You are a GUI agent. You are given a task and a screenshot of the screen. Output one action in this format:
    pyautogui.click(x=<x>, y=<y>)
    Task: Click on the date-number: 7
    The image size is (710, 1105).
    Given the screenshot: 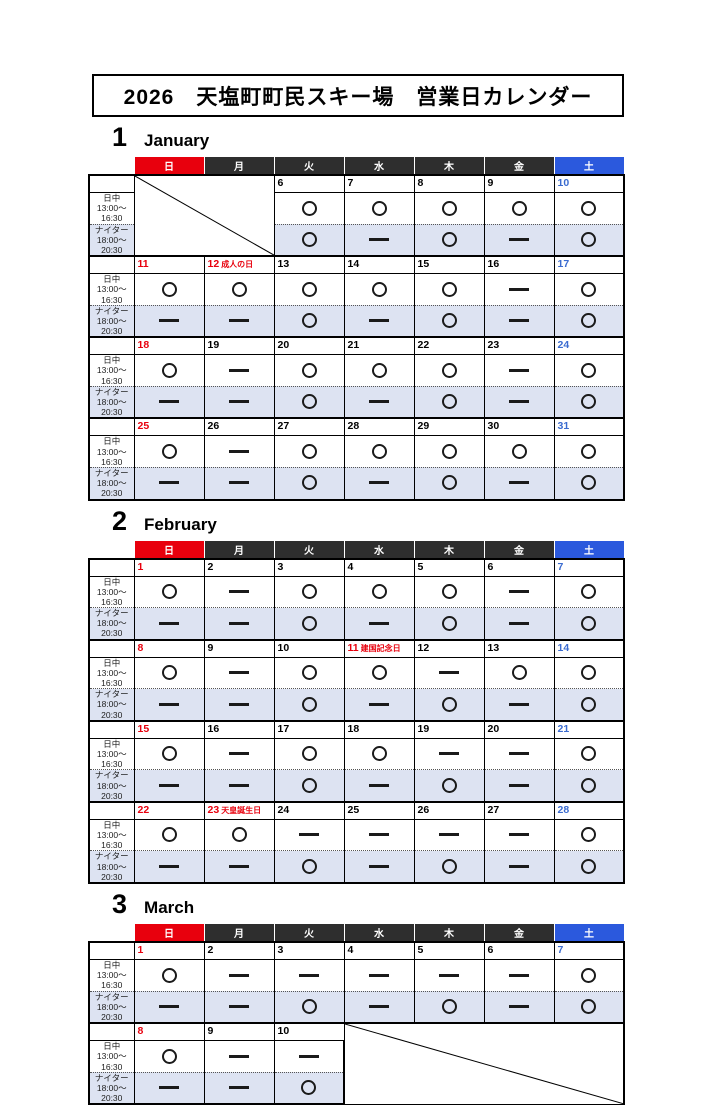 What is the action you would take?
    pyautogui.click(x=560, y=566)
    